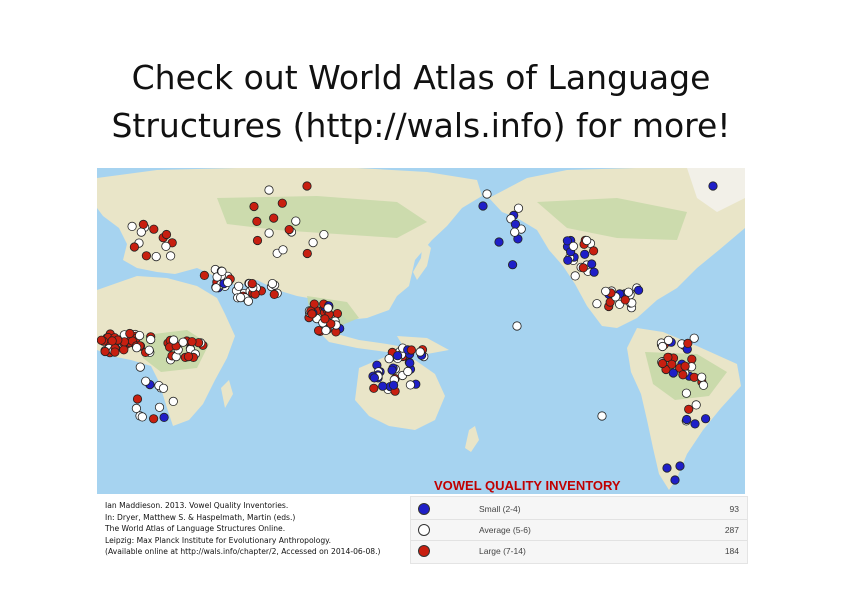 This screenshot has width=842, height=595. I want to click on legend-row-average: Average (5-6) 287, so click(579, 530).